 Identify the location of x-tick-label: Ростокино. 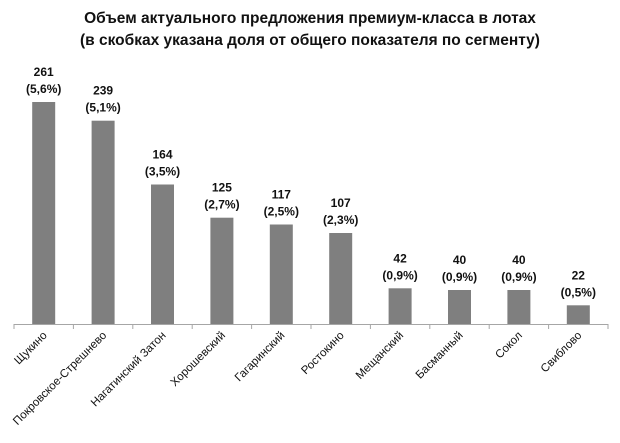
(322, 353).